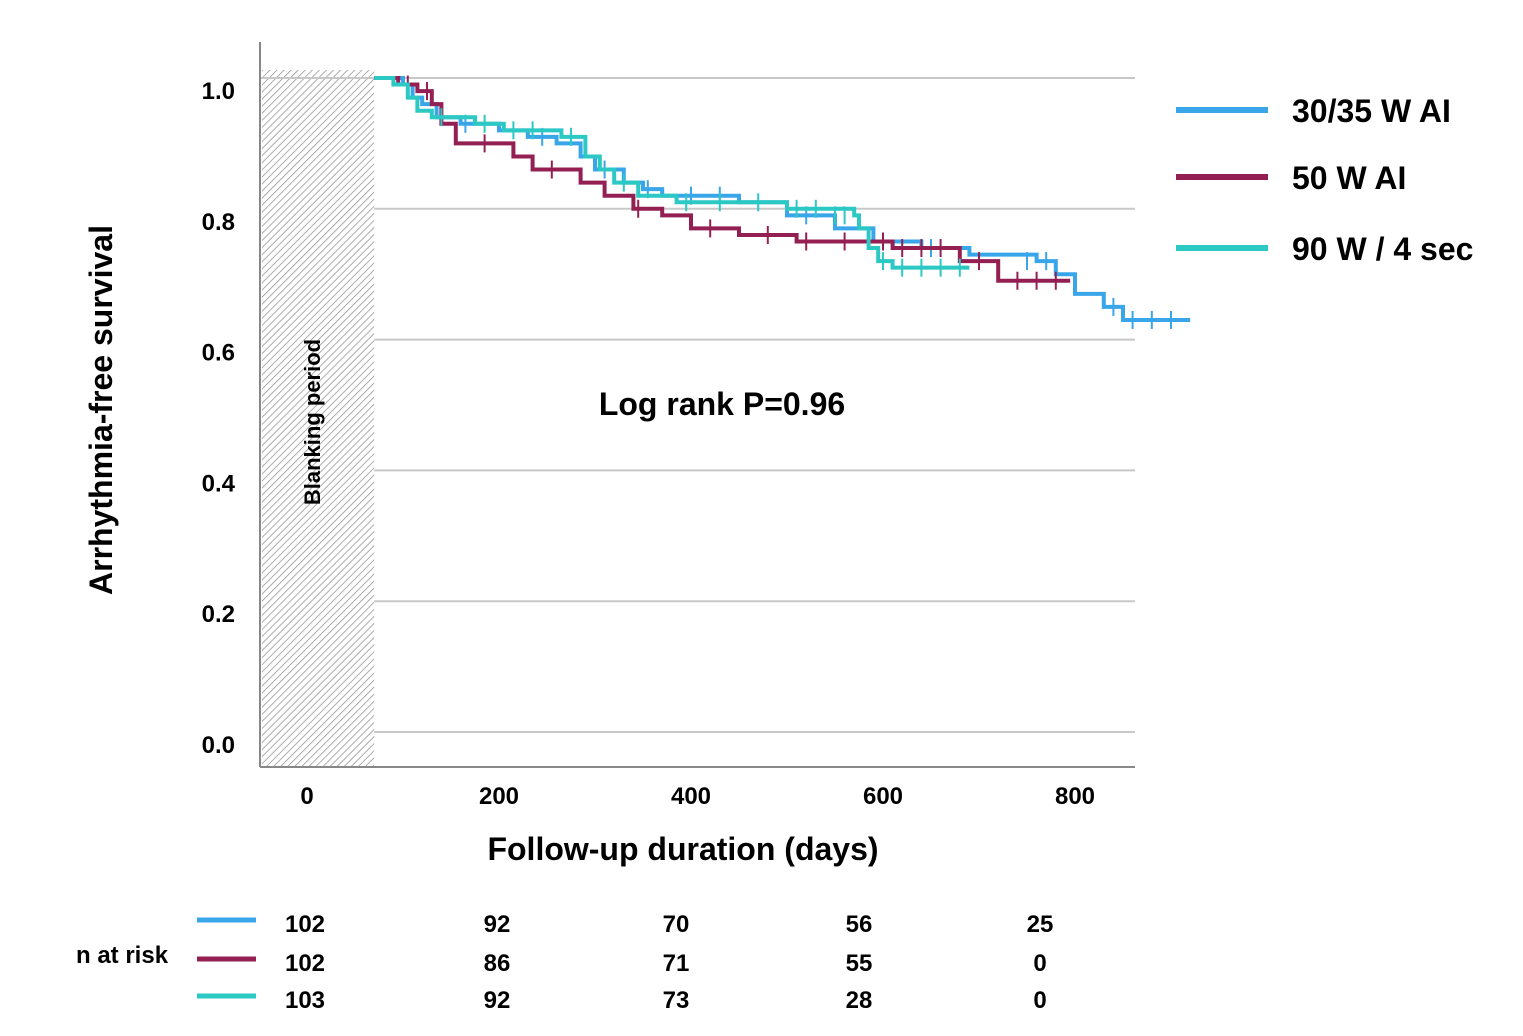 Image resolution: width=1523 pixels, height=1036 pixels. What do you see at coordinates (691, 796) in the screenshot?
I see `x-tick-label: 400` at bounding box center [691, 796].